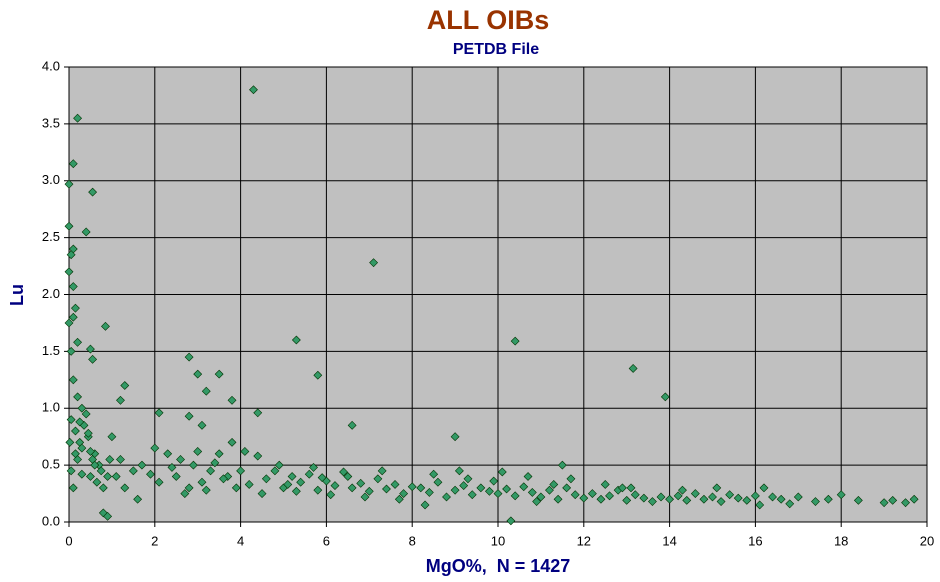  Describe the element at coordinates (584, 540) in the screenshot. I see `x-tick-label: 12` at that location.